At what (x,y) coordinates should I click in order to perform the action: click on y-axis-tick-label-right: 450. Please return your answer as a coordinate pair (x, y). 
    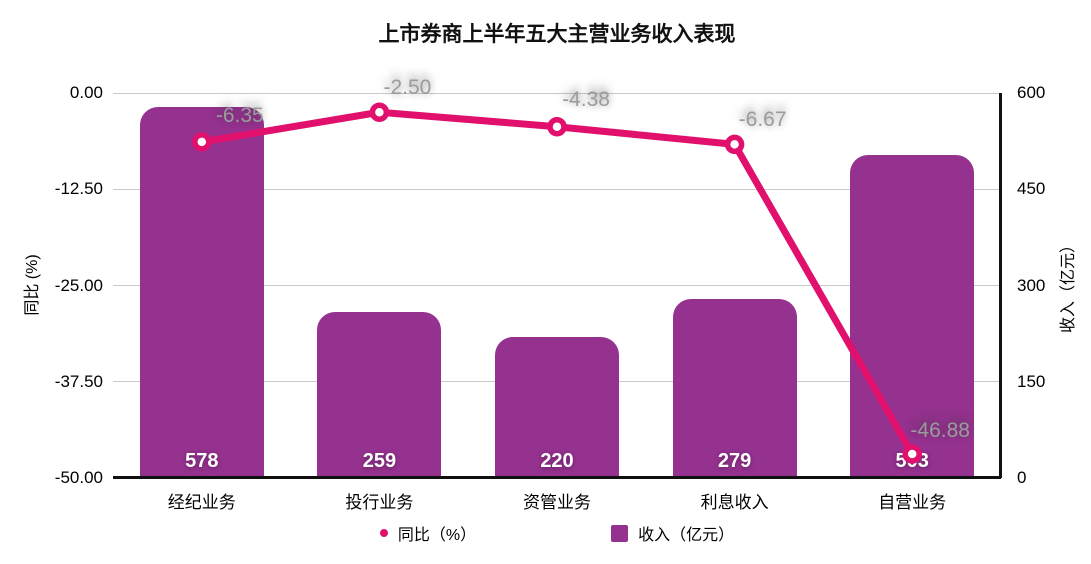
    Looking at the image, I should click on (1031, 189).